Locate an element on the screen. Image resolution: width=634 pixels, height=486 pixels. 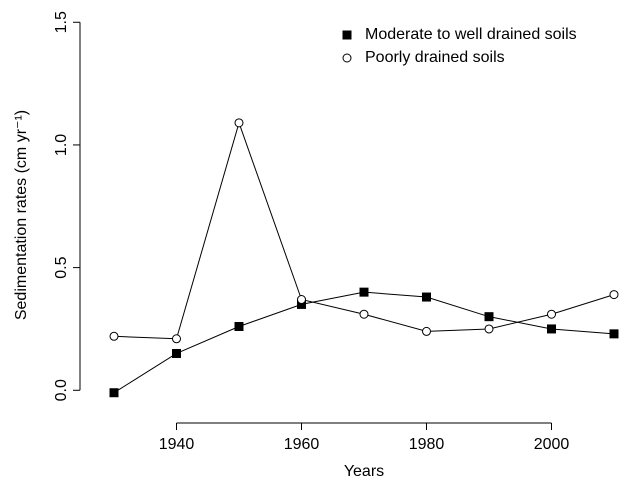
legend-label: Moderate to well drained soils is located at coordinates (471, 34).